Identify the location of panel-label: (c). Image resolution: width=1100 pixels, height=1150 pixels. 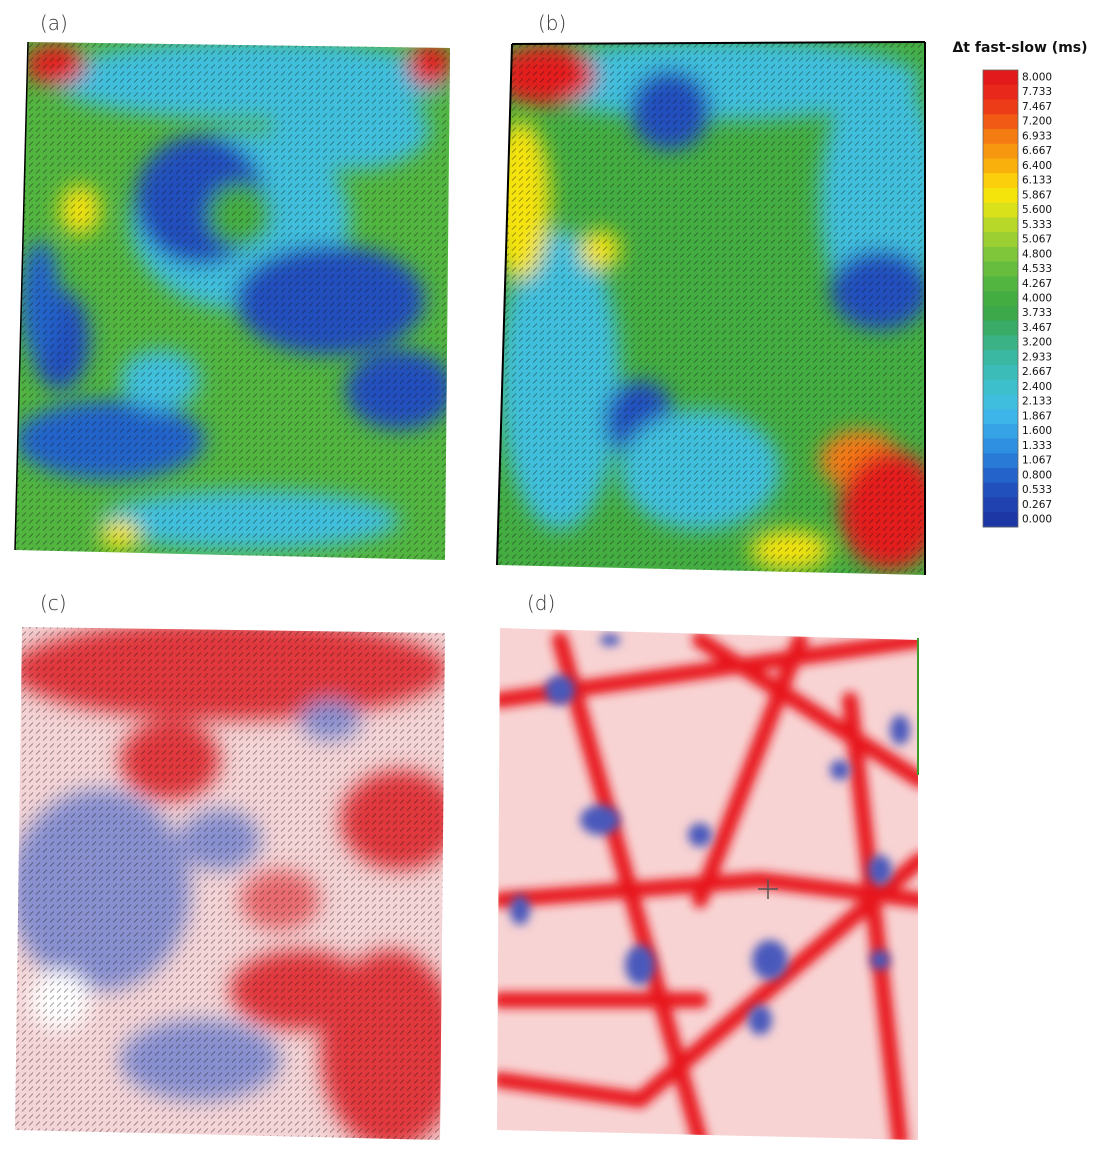
(53, 603).